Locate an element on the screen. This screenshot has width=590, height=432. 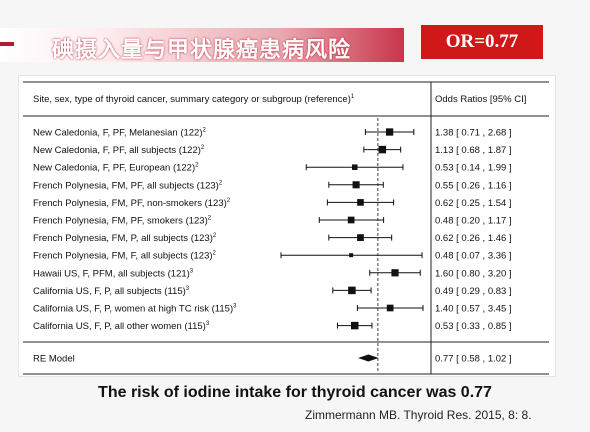
estimate-value: 1.60 [ 0.80 , 3.20 ] is located at coordinates (473, 273).